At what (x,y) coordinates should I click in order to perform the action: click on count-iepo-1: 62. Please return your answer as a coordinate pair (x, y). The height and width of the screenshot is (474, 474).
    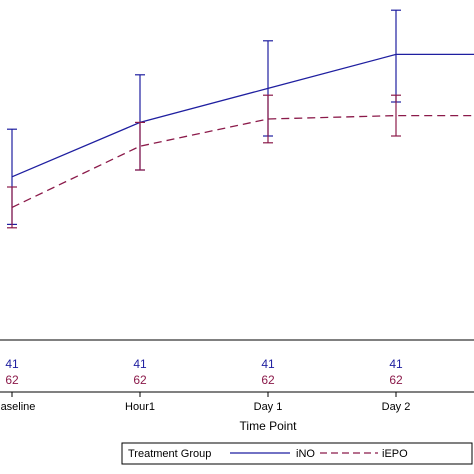
    Looking at the image, I should click on (140, 380).